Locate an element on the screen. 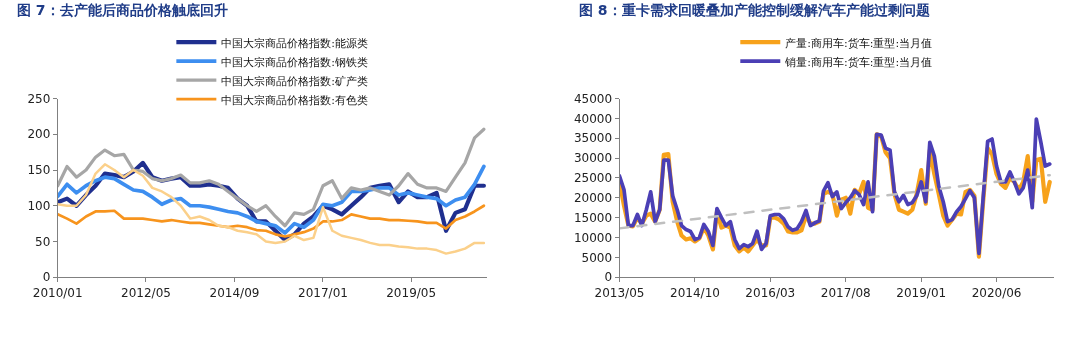 The image size is (1080, 338). legend-label: 产量:商用车:货车:重型:当月值 is located at coordinates (859, 43).